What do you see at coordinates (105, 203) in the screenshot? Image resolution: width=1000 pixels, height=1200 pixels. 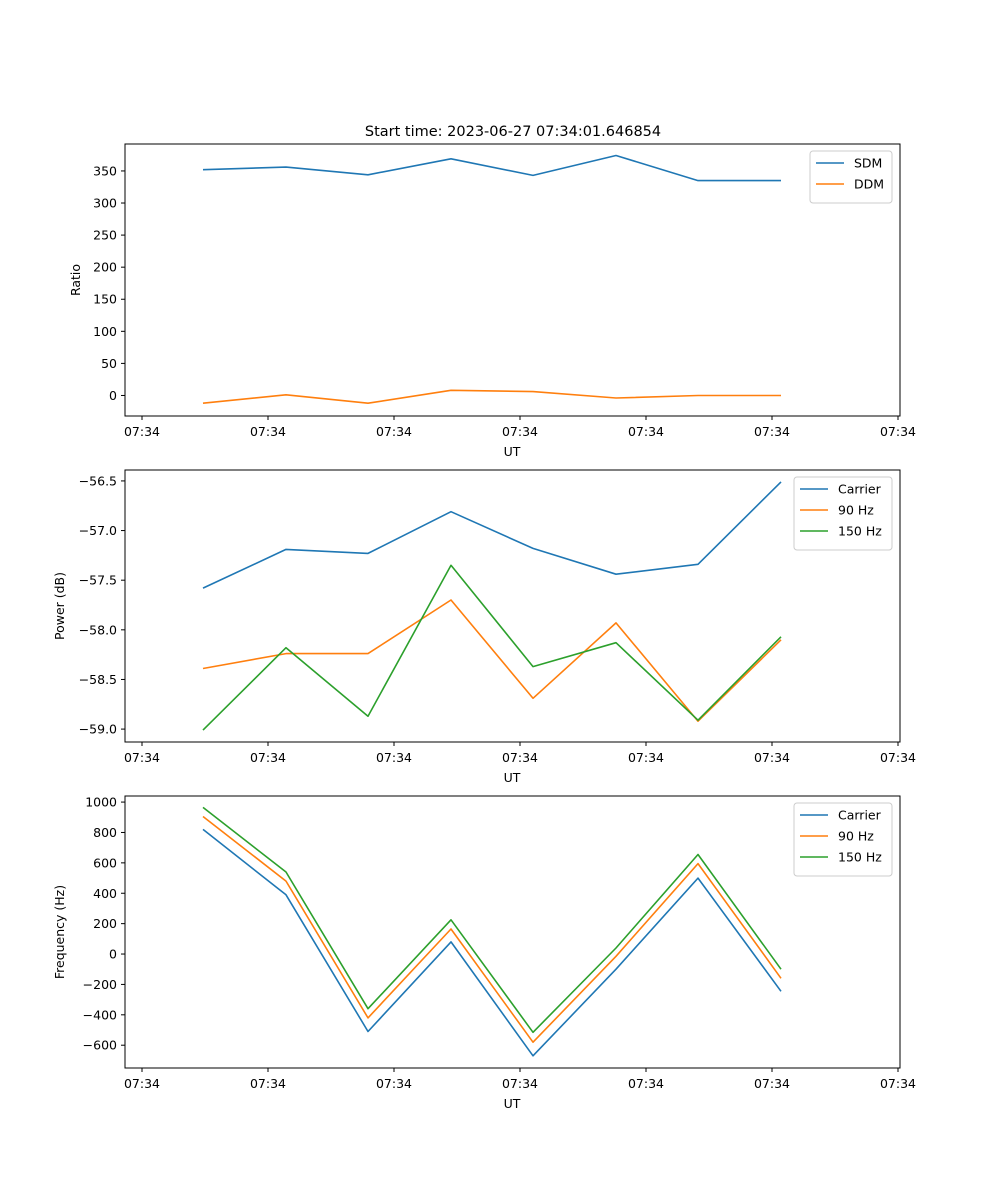 I see `y-tick-label: 300` at bounding box center [105, 203].